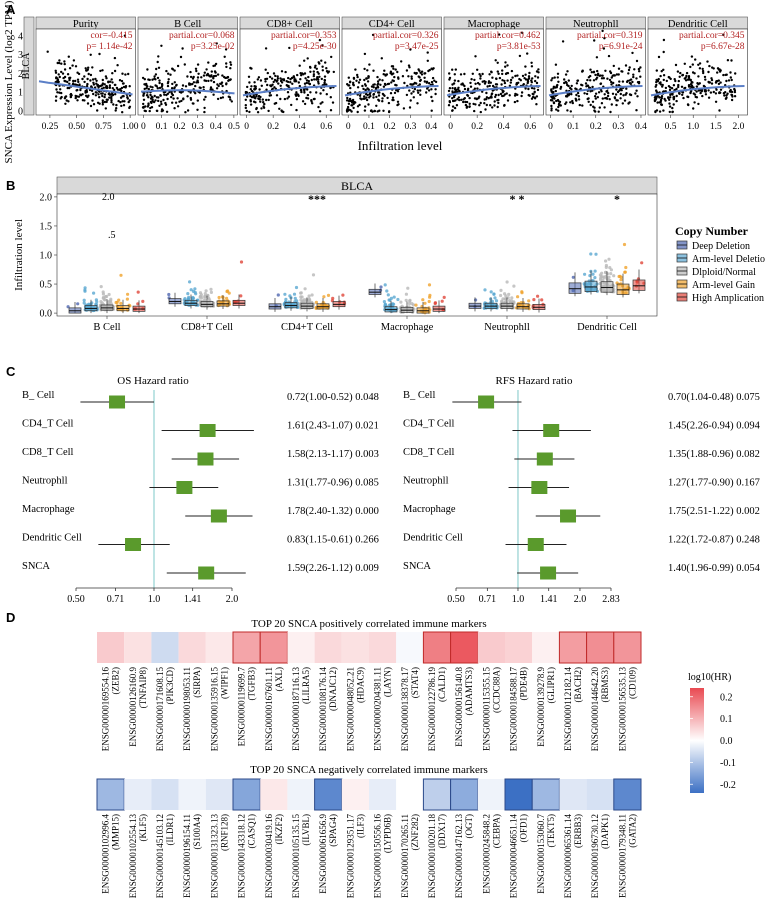 Image resolution: width=780 pixels, height=906 pixels. Describe the element at coordinates (595, 709) in the screenshot. I see `marker-ensembl-id: ENSG00000144642.20` at that location.